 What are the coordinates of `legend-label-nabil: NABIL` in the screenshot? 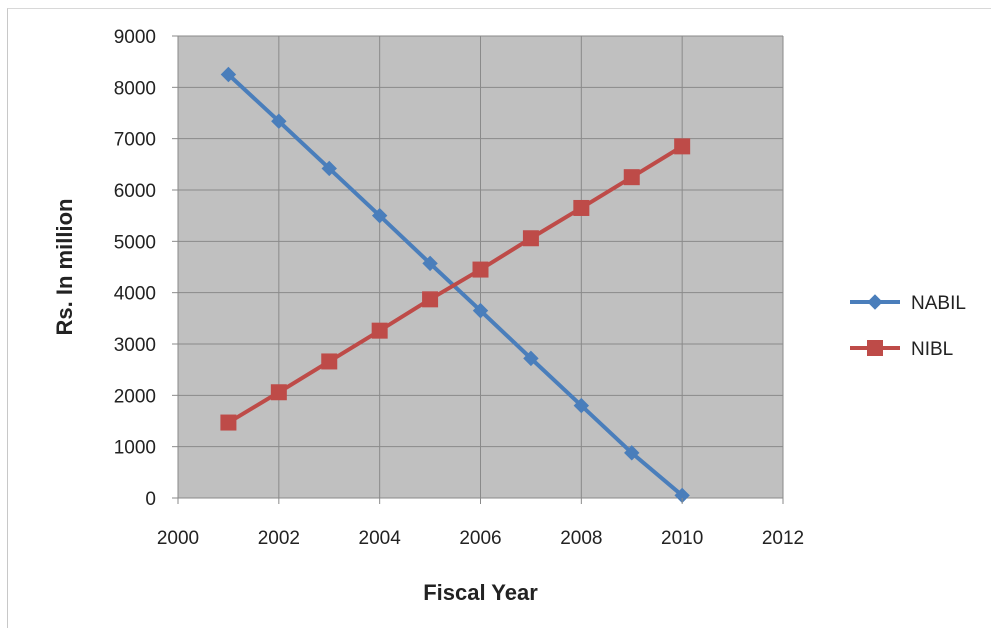 It's located at (938, 303).